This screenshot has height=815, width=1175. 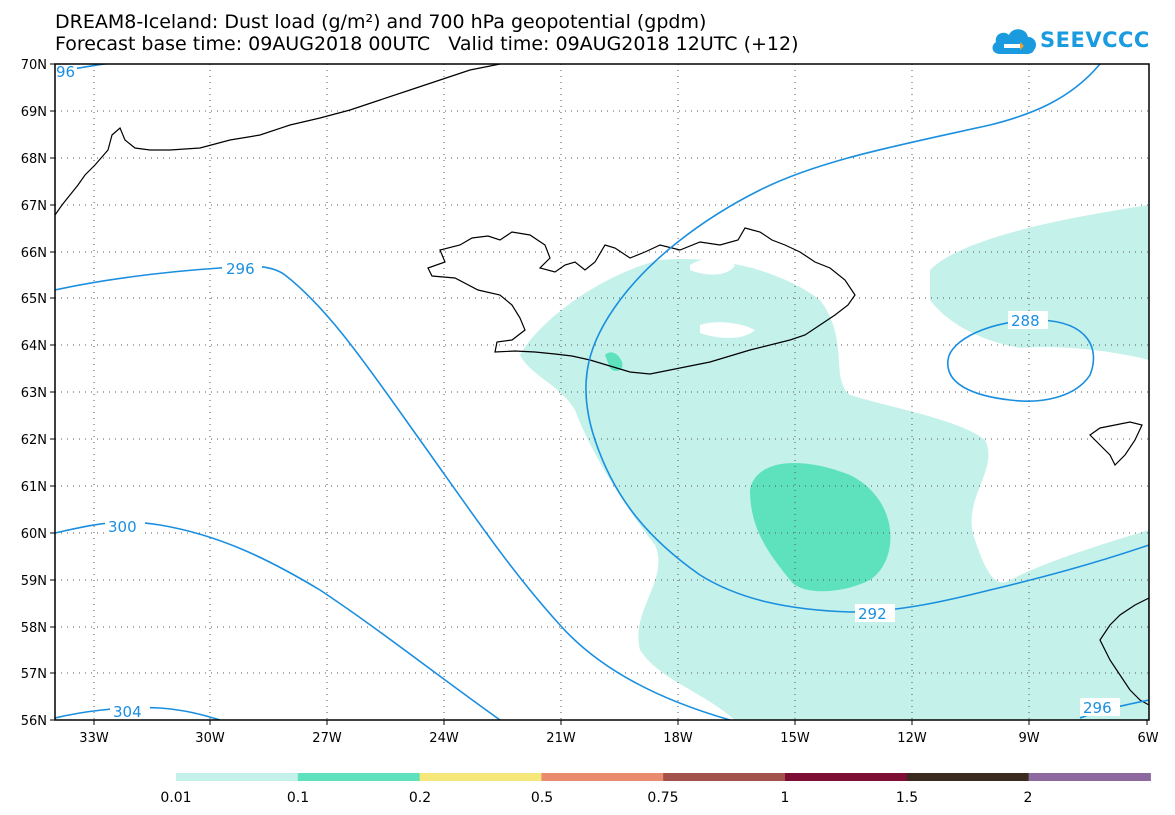 I want to click on lat-label: 57N, so click(x=34, y=674).